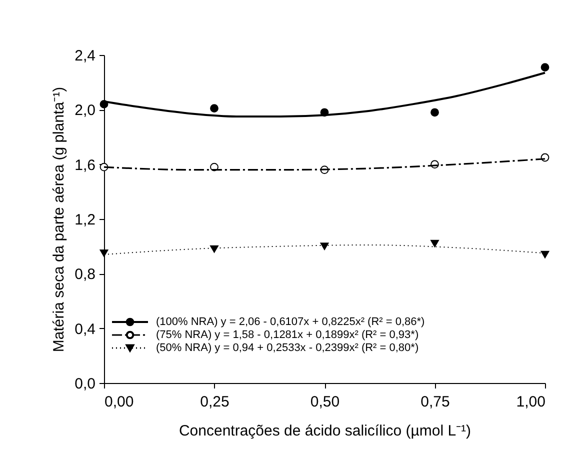  Describe the element at coordinates (85, 329) in the screenshot. I see `y-tick-label: 0,4` at that location.